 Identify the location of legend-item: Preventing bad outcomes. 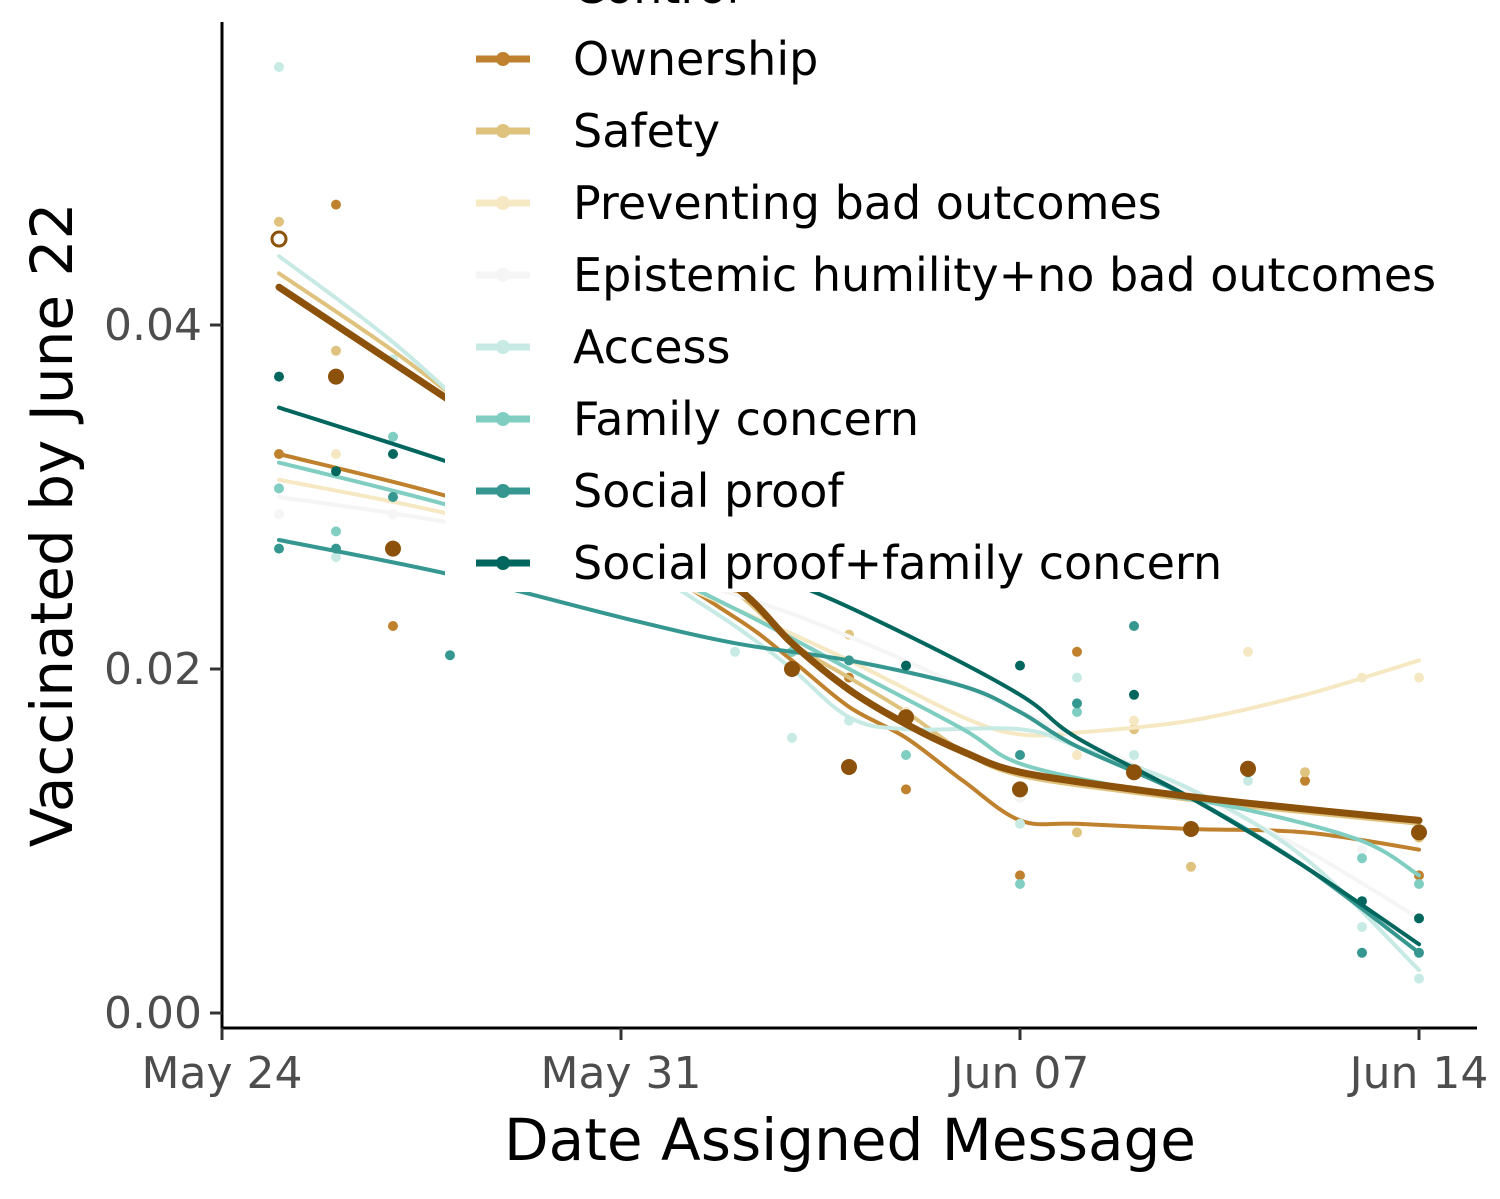
(819, 203).